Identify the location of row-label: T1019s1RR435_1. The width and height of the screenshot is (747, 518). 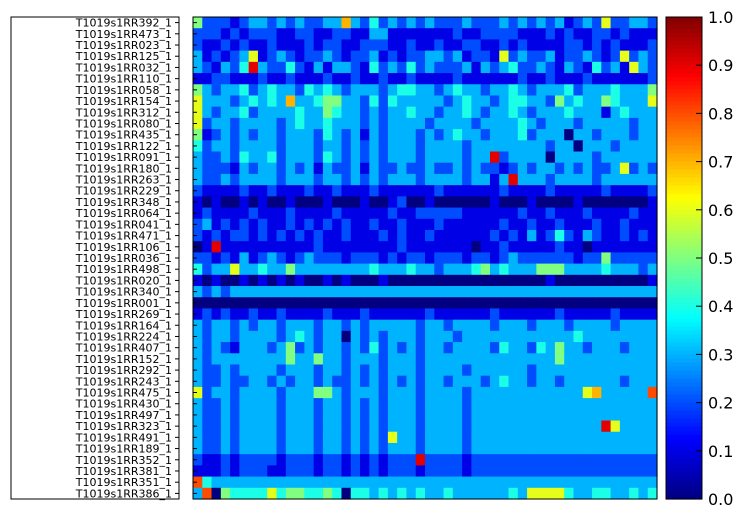
(123, 135).